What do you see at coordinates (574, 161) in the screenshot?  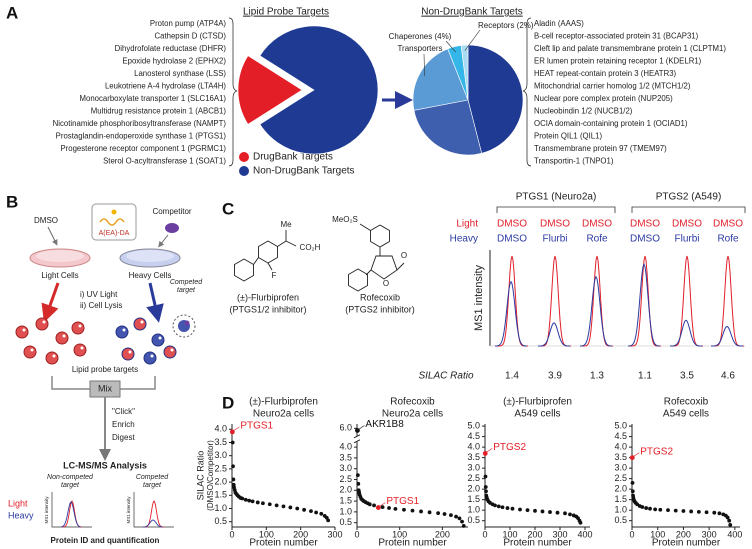 I see `protein-name: Transportin-1 (TNPO1)` at bounding box center [574, 161].